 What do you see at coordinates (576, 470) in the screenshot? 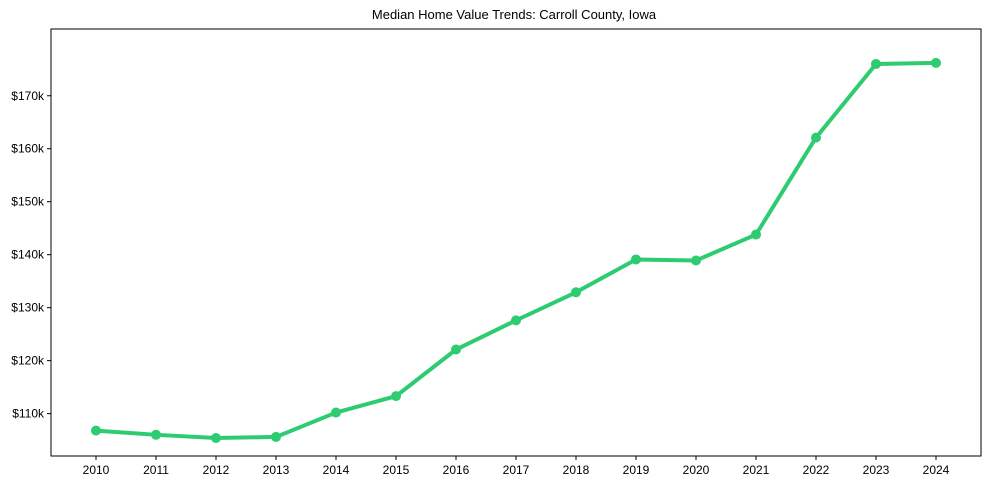
I see `x-tick-label: 2018` at bounding box center [576, 470].